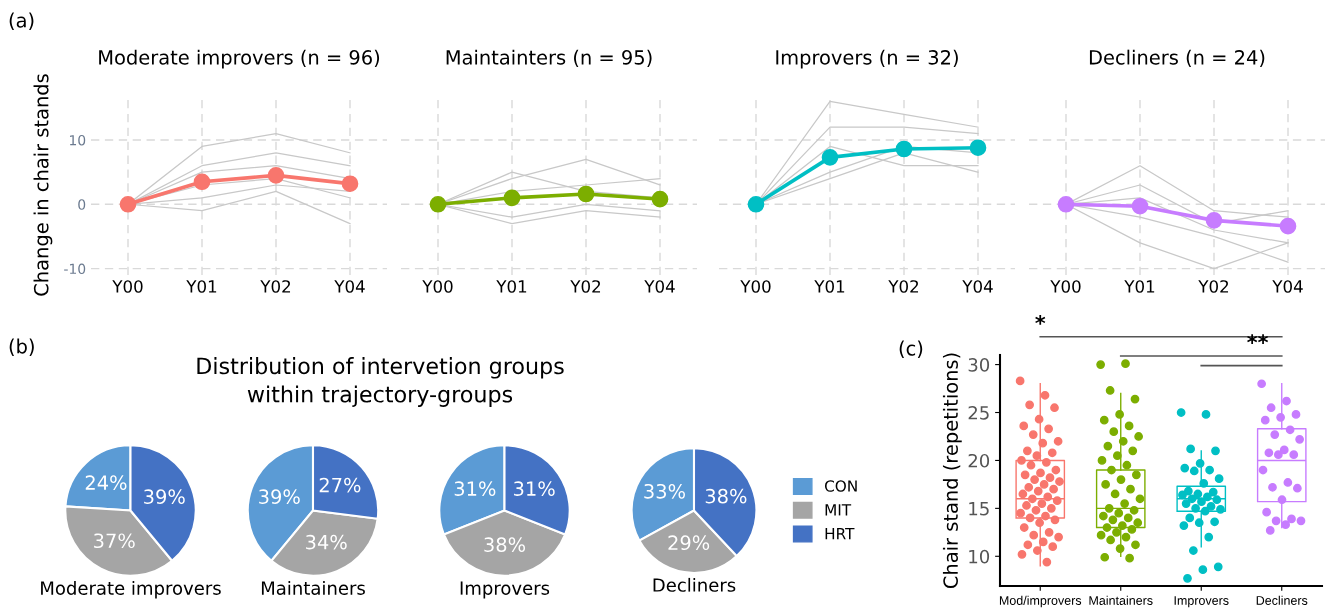 The width and height of the screenshot is (1325, 614). I want to click on x-tick-label: Maintainers, so click(1121, 600).